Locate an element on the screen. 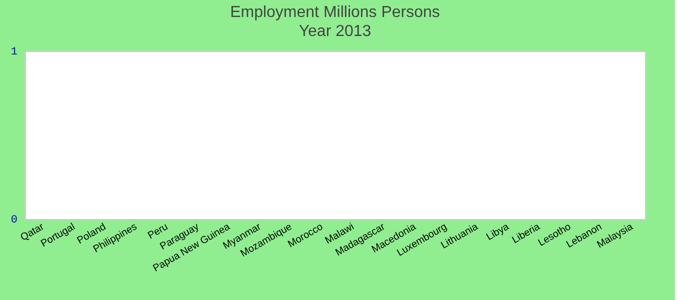 The image size is (700, 300). y-tick-label: 0 is located at coordinates (14, 220).